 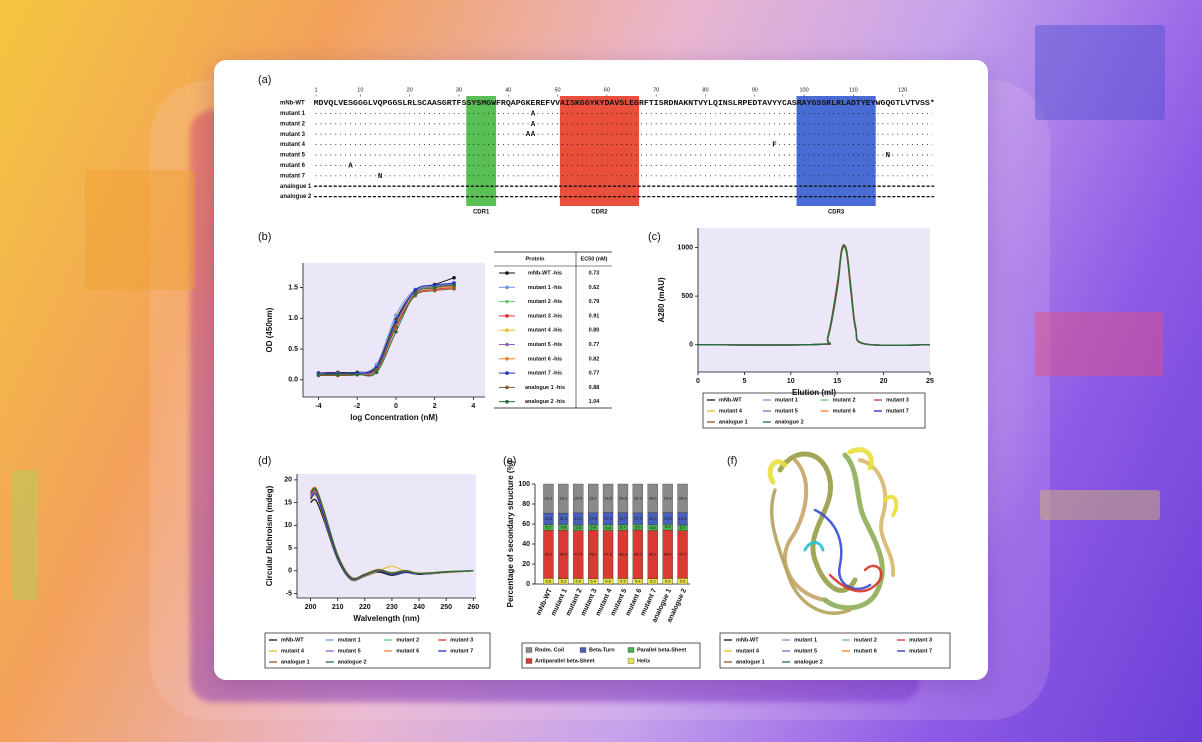 What do you see at coordinates (293, 166) in the screenshot?
I see `row-name: mutant 6` at bounding box center [293, 166].